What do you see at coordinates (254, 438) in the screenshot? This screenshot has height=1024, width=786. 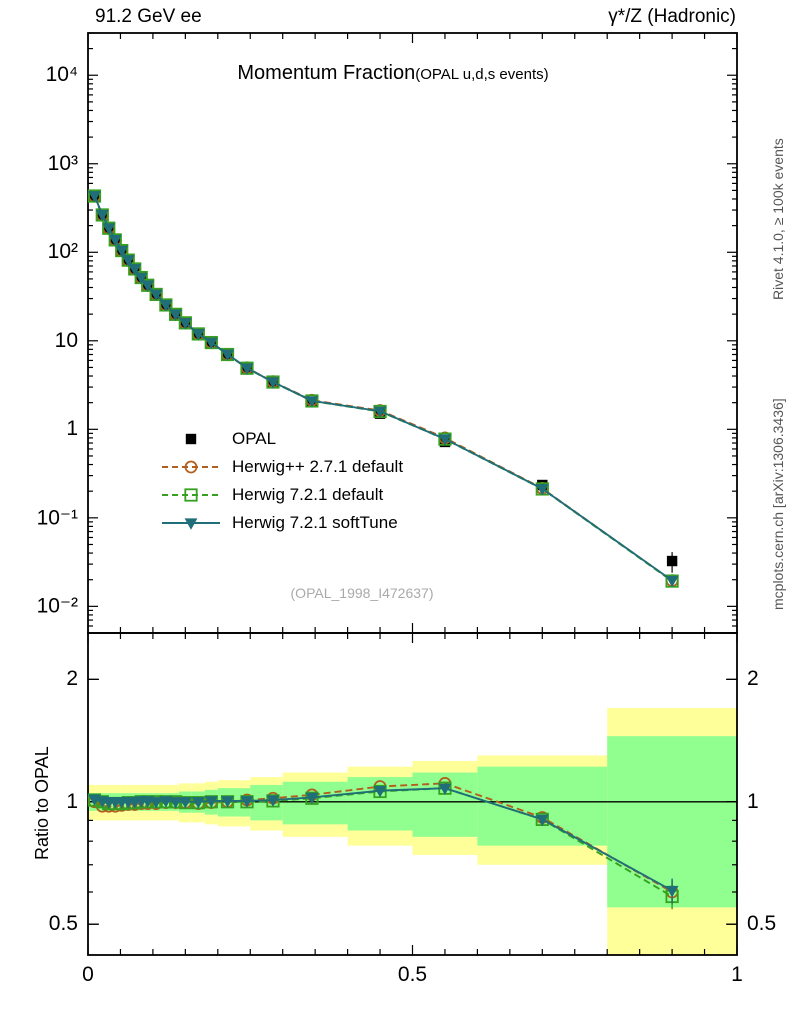 I see `legend-label: OPAL` at bounding box center [254, 438].